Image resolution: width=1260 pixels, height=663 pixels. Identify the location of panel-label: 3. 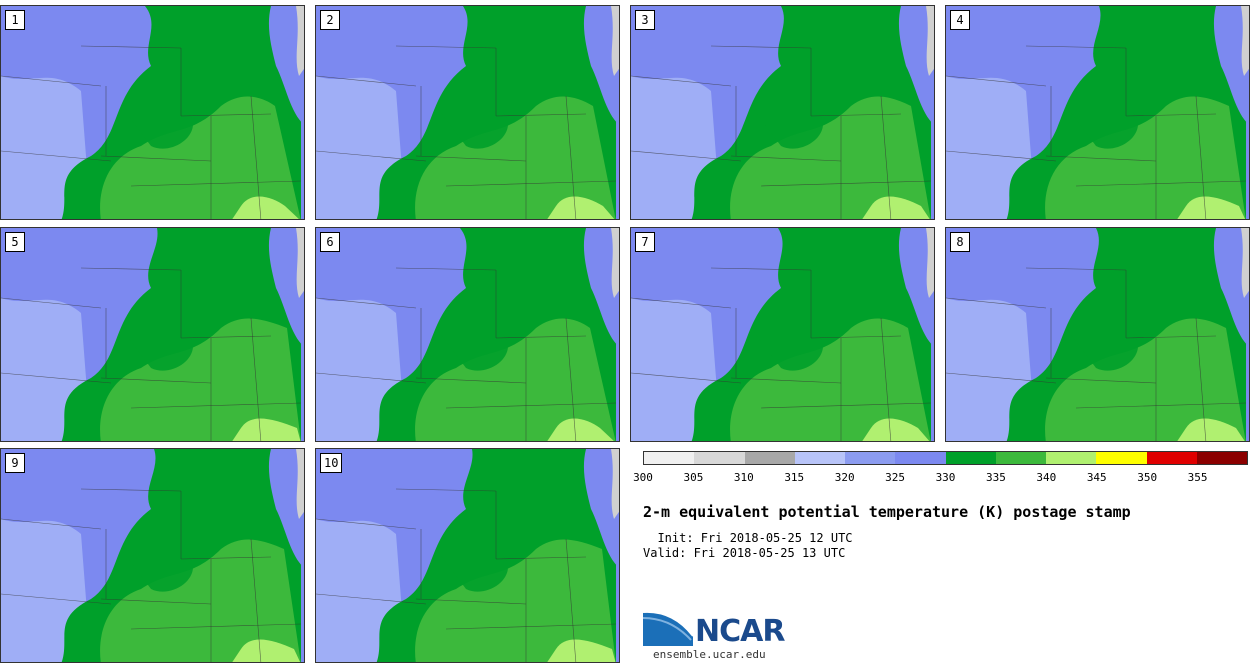
(645, 20).